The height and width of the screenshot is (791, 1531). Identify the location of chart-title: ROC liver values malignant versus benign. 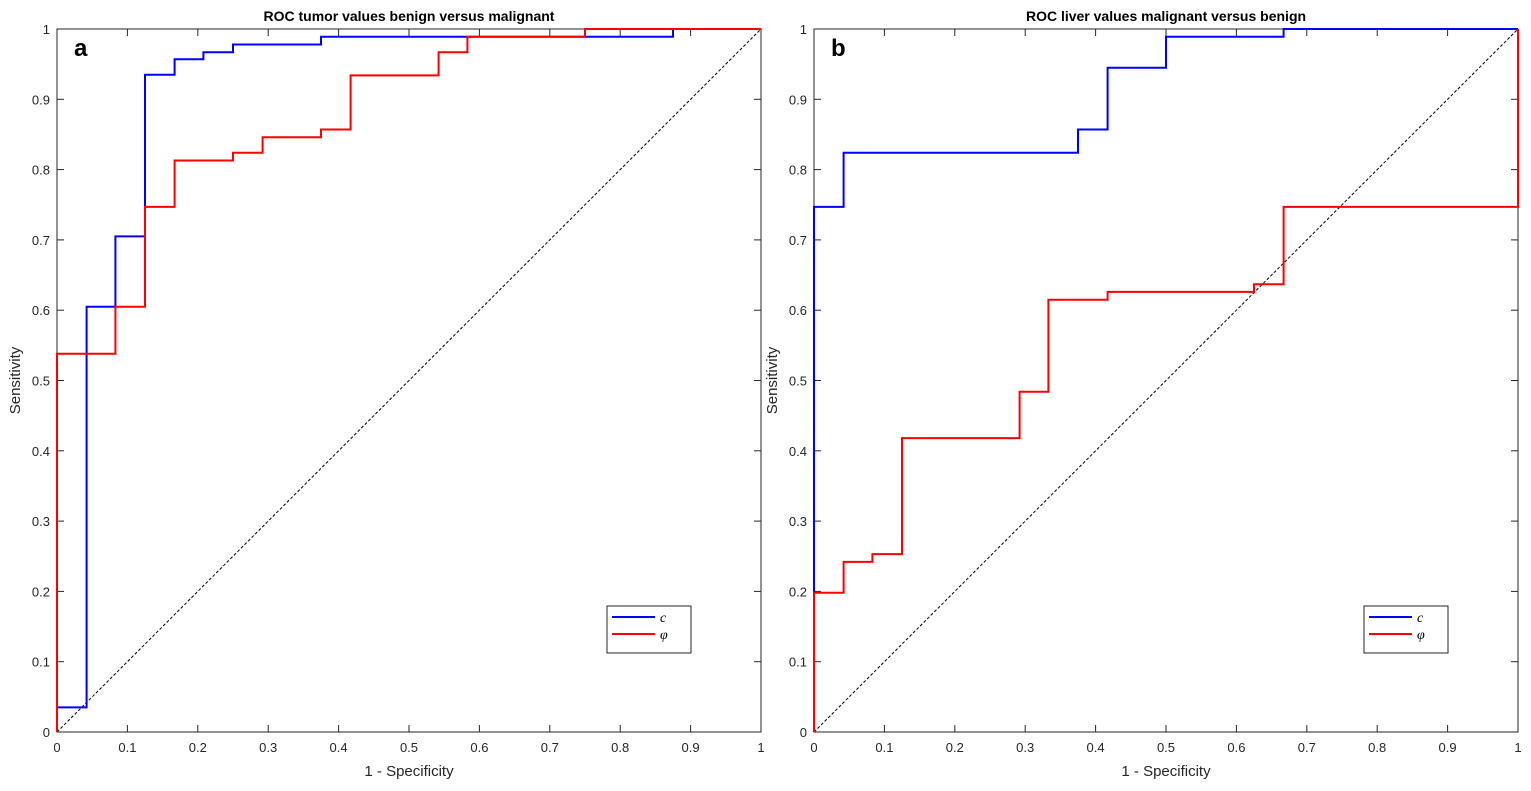
(1166, 16).